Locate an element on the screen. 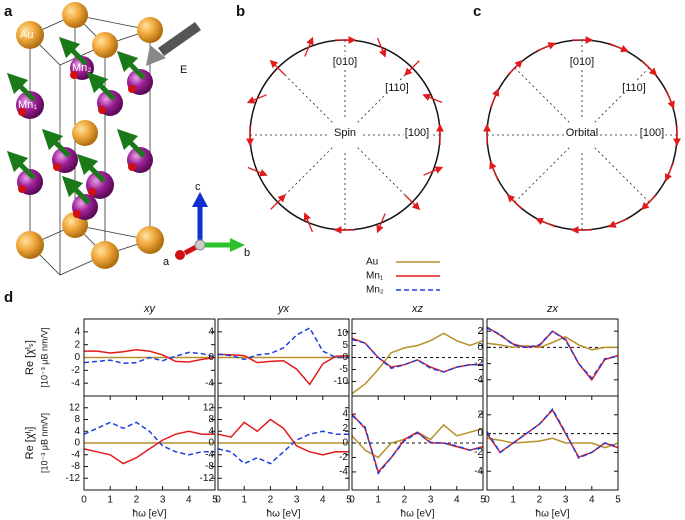 The image size is (685, 520). y-tick-label: -8 is located at coordinates (209, 466).